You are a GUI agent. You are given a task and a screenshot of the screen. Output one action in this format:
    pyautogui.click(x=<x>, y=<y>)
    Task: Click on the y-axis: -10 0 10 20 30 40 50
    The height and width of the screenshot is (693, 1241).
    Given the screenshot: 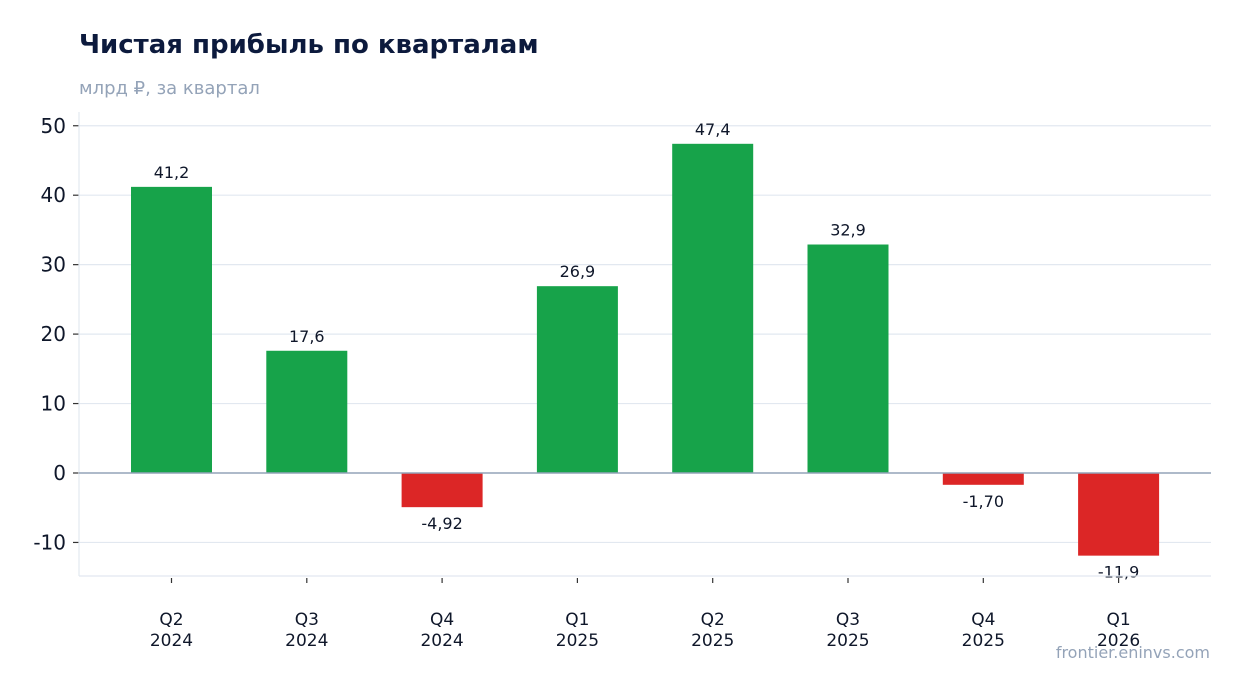 What is the action you would take?
    pyautogui.click(x=56, y=344)
    